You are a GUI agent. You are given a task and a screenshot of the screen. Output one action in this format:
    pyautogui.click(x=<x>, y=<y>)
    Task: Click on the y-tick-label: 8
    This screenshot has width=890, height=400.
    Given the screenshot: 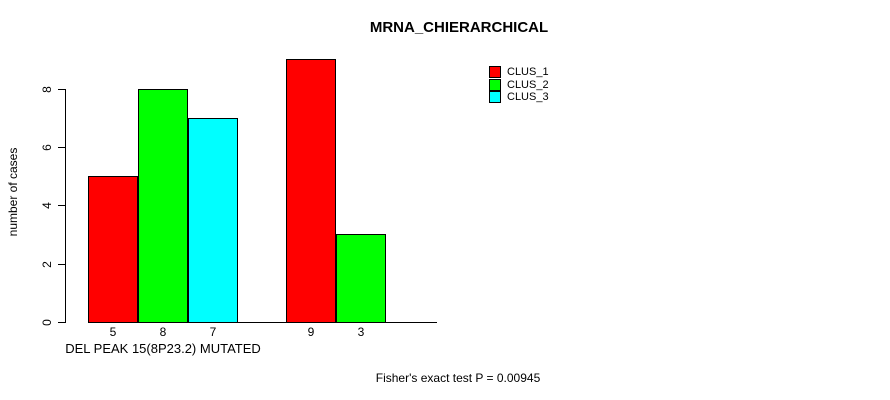 What is the action you would take?
    pyautogui.click(x=46, y=89)
    